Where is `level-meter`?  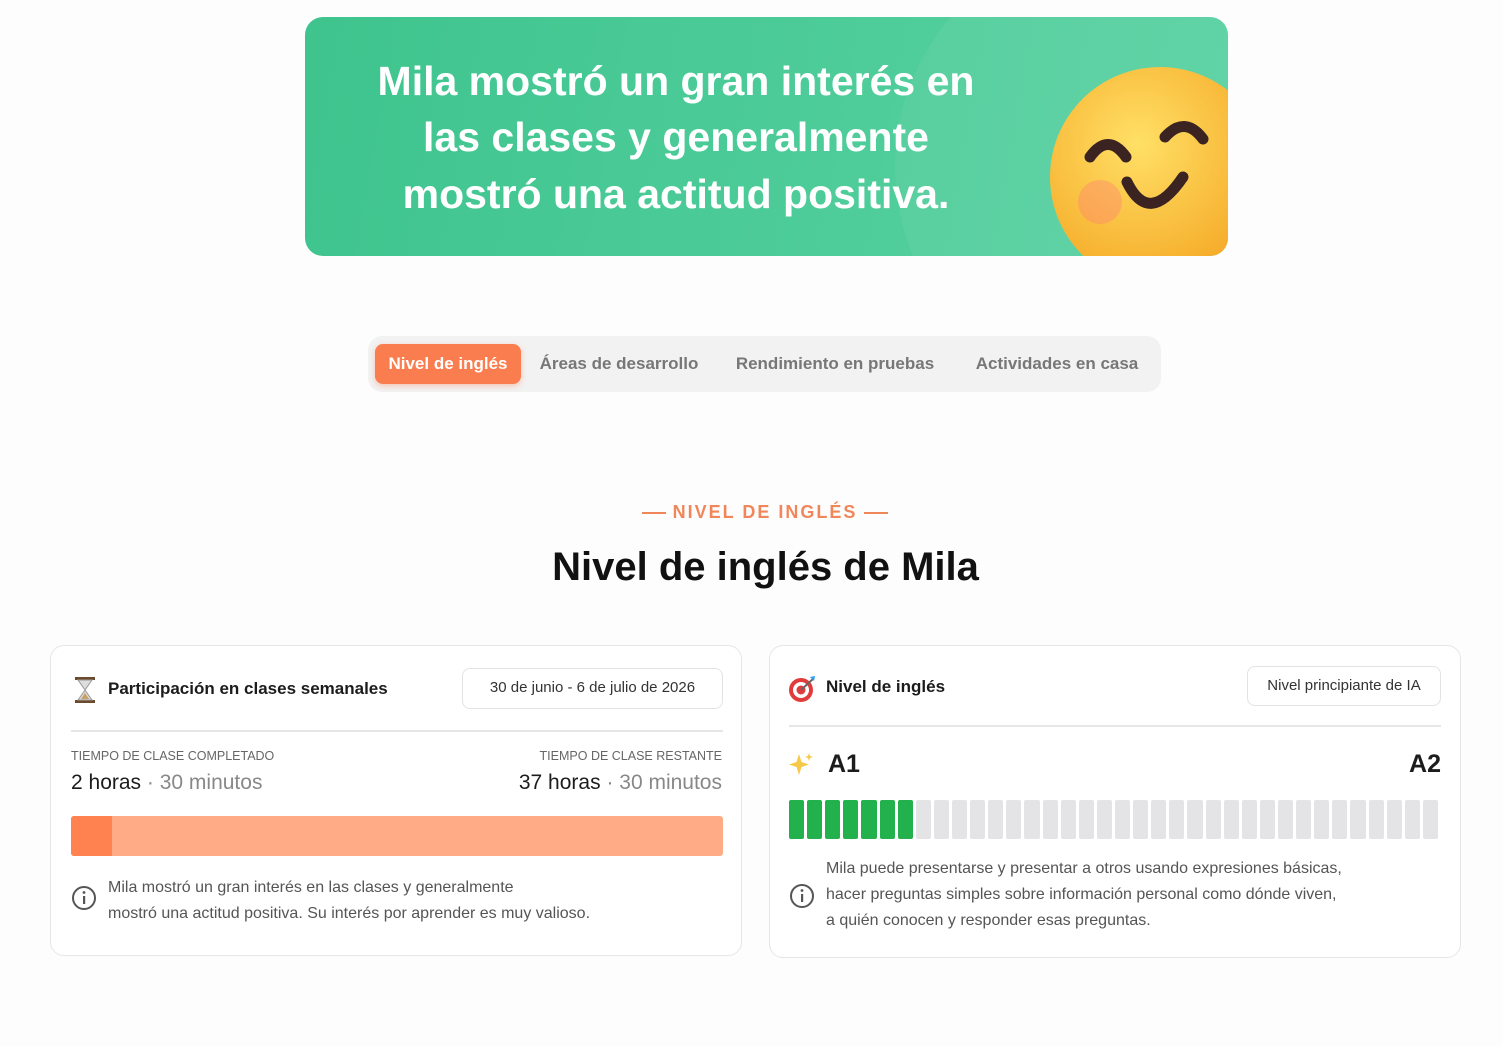 level-meter is located at coordinates (1115, 819).